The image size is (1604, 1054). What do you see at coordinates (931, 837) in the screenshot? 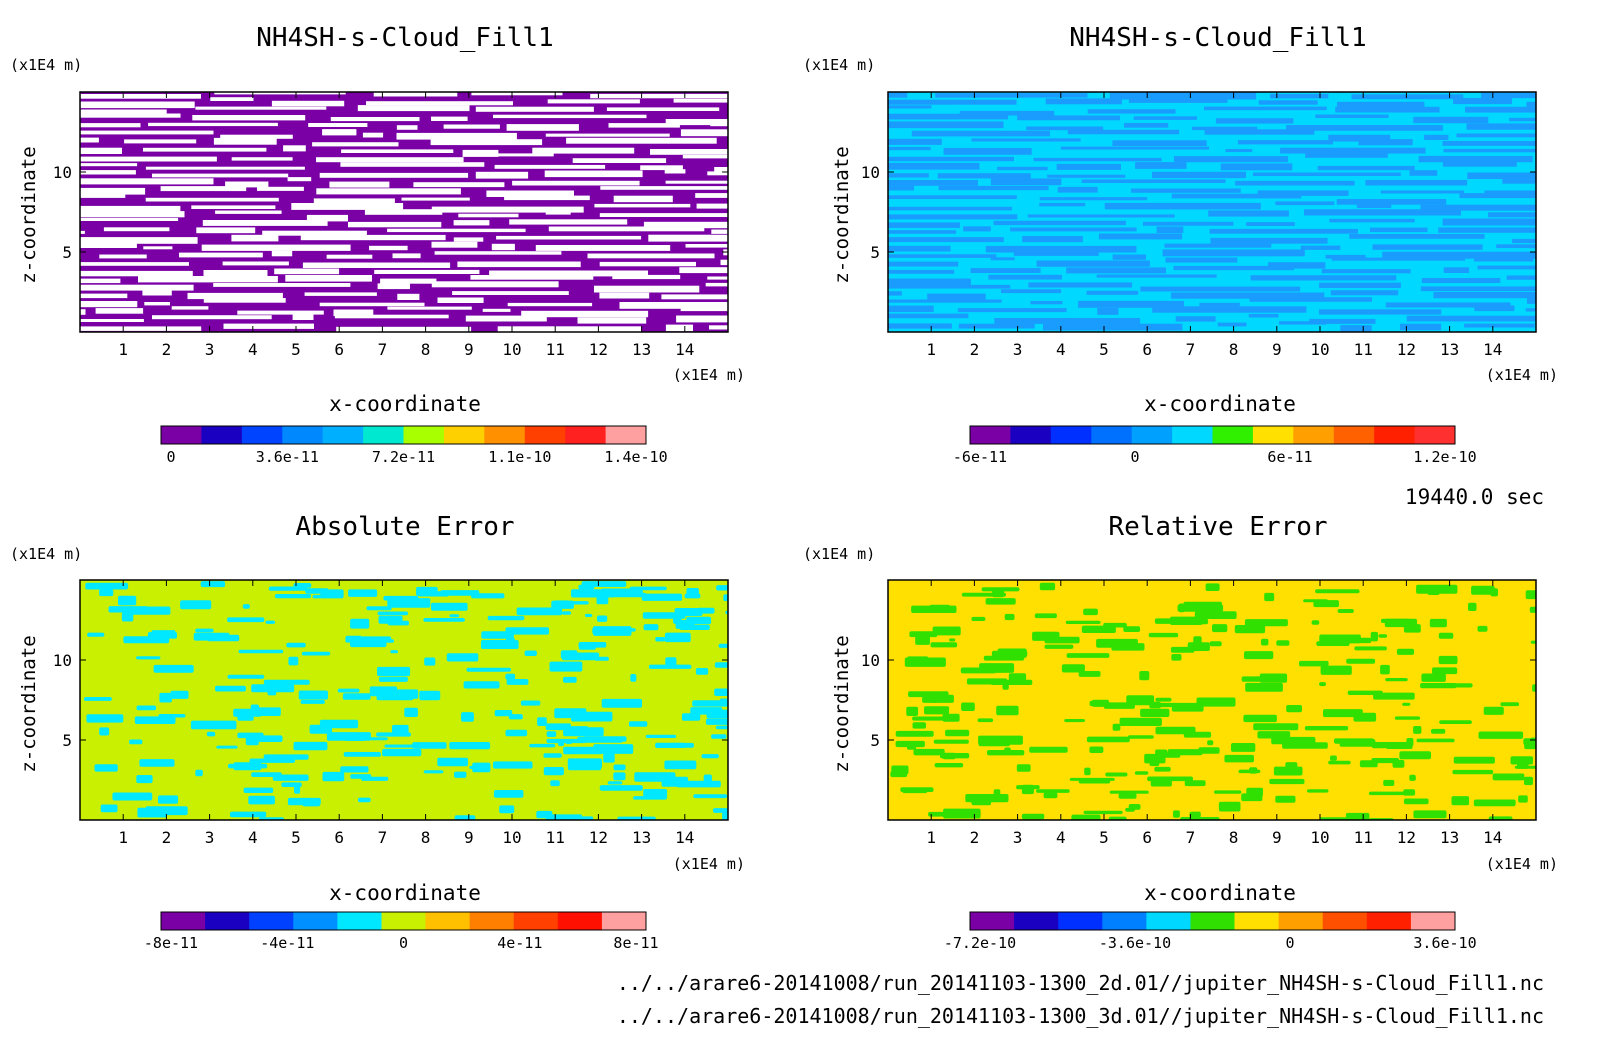
I see `x-tick-label: 1` at bounding box center [931, 837].